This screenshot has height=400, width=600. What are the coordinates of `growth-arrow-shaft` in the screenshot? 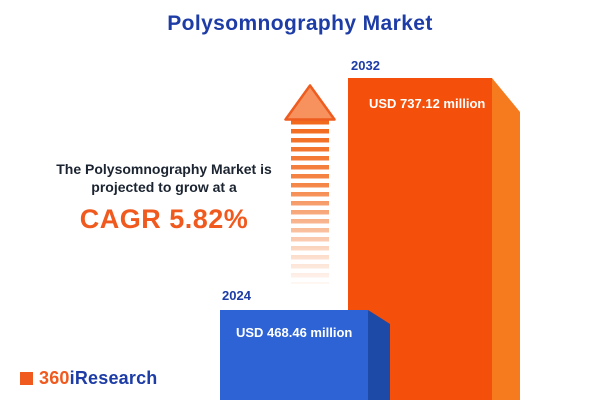 It's located at (310, 202).